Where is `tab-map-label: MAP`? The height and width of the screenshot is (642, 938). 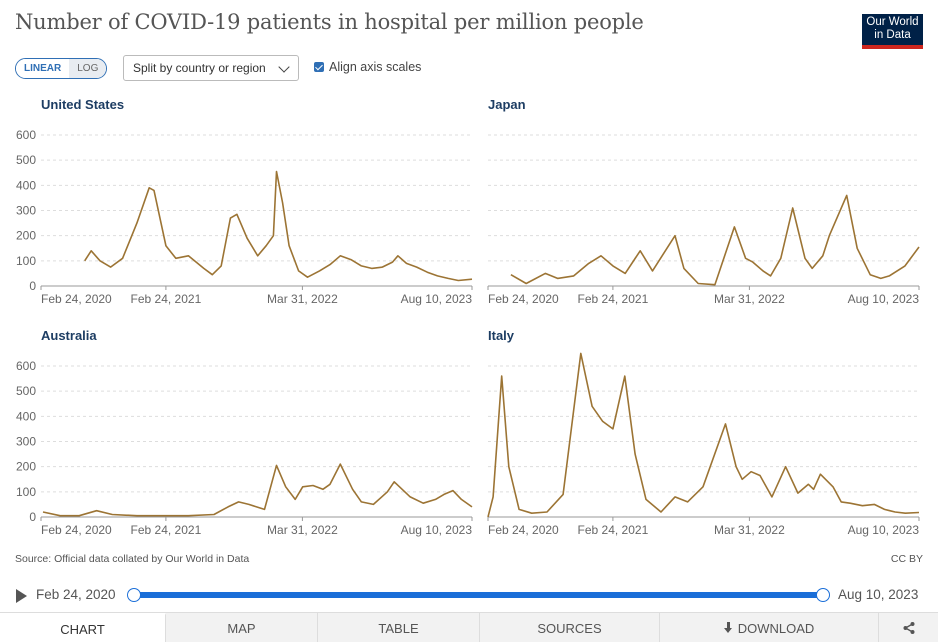 tab-map-label: MAP is located at coordinates (241, 628).